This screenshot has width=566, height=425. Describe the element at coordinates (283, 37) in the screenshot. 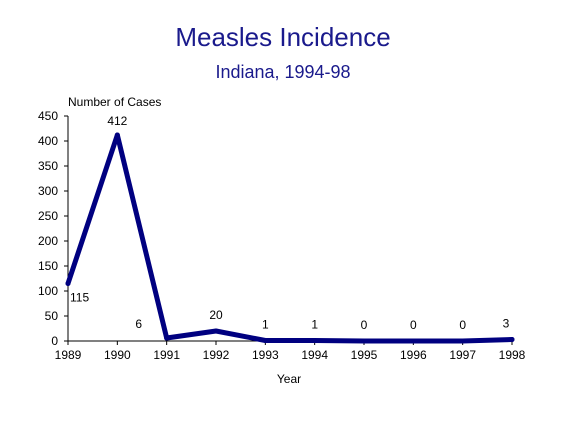

I see `chart-title: Measles Incidence` at that location.